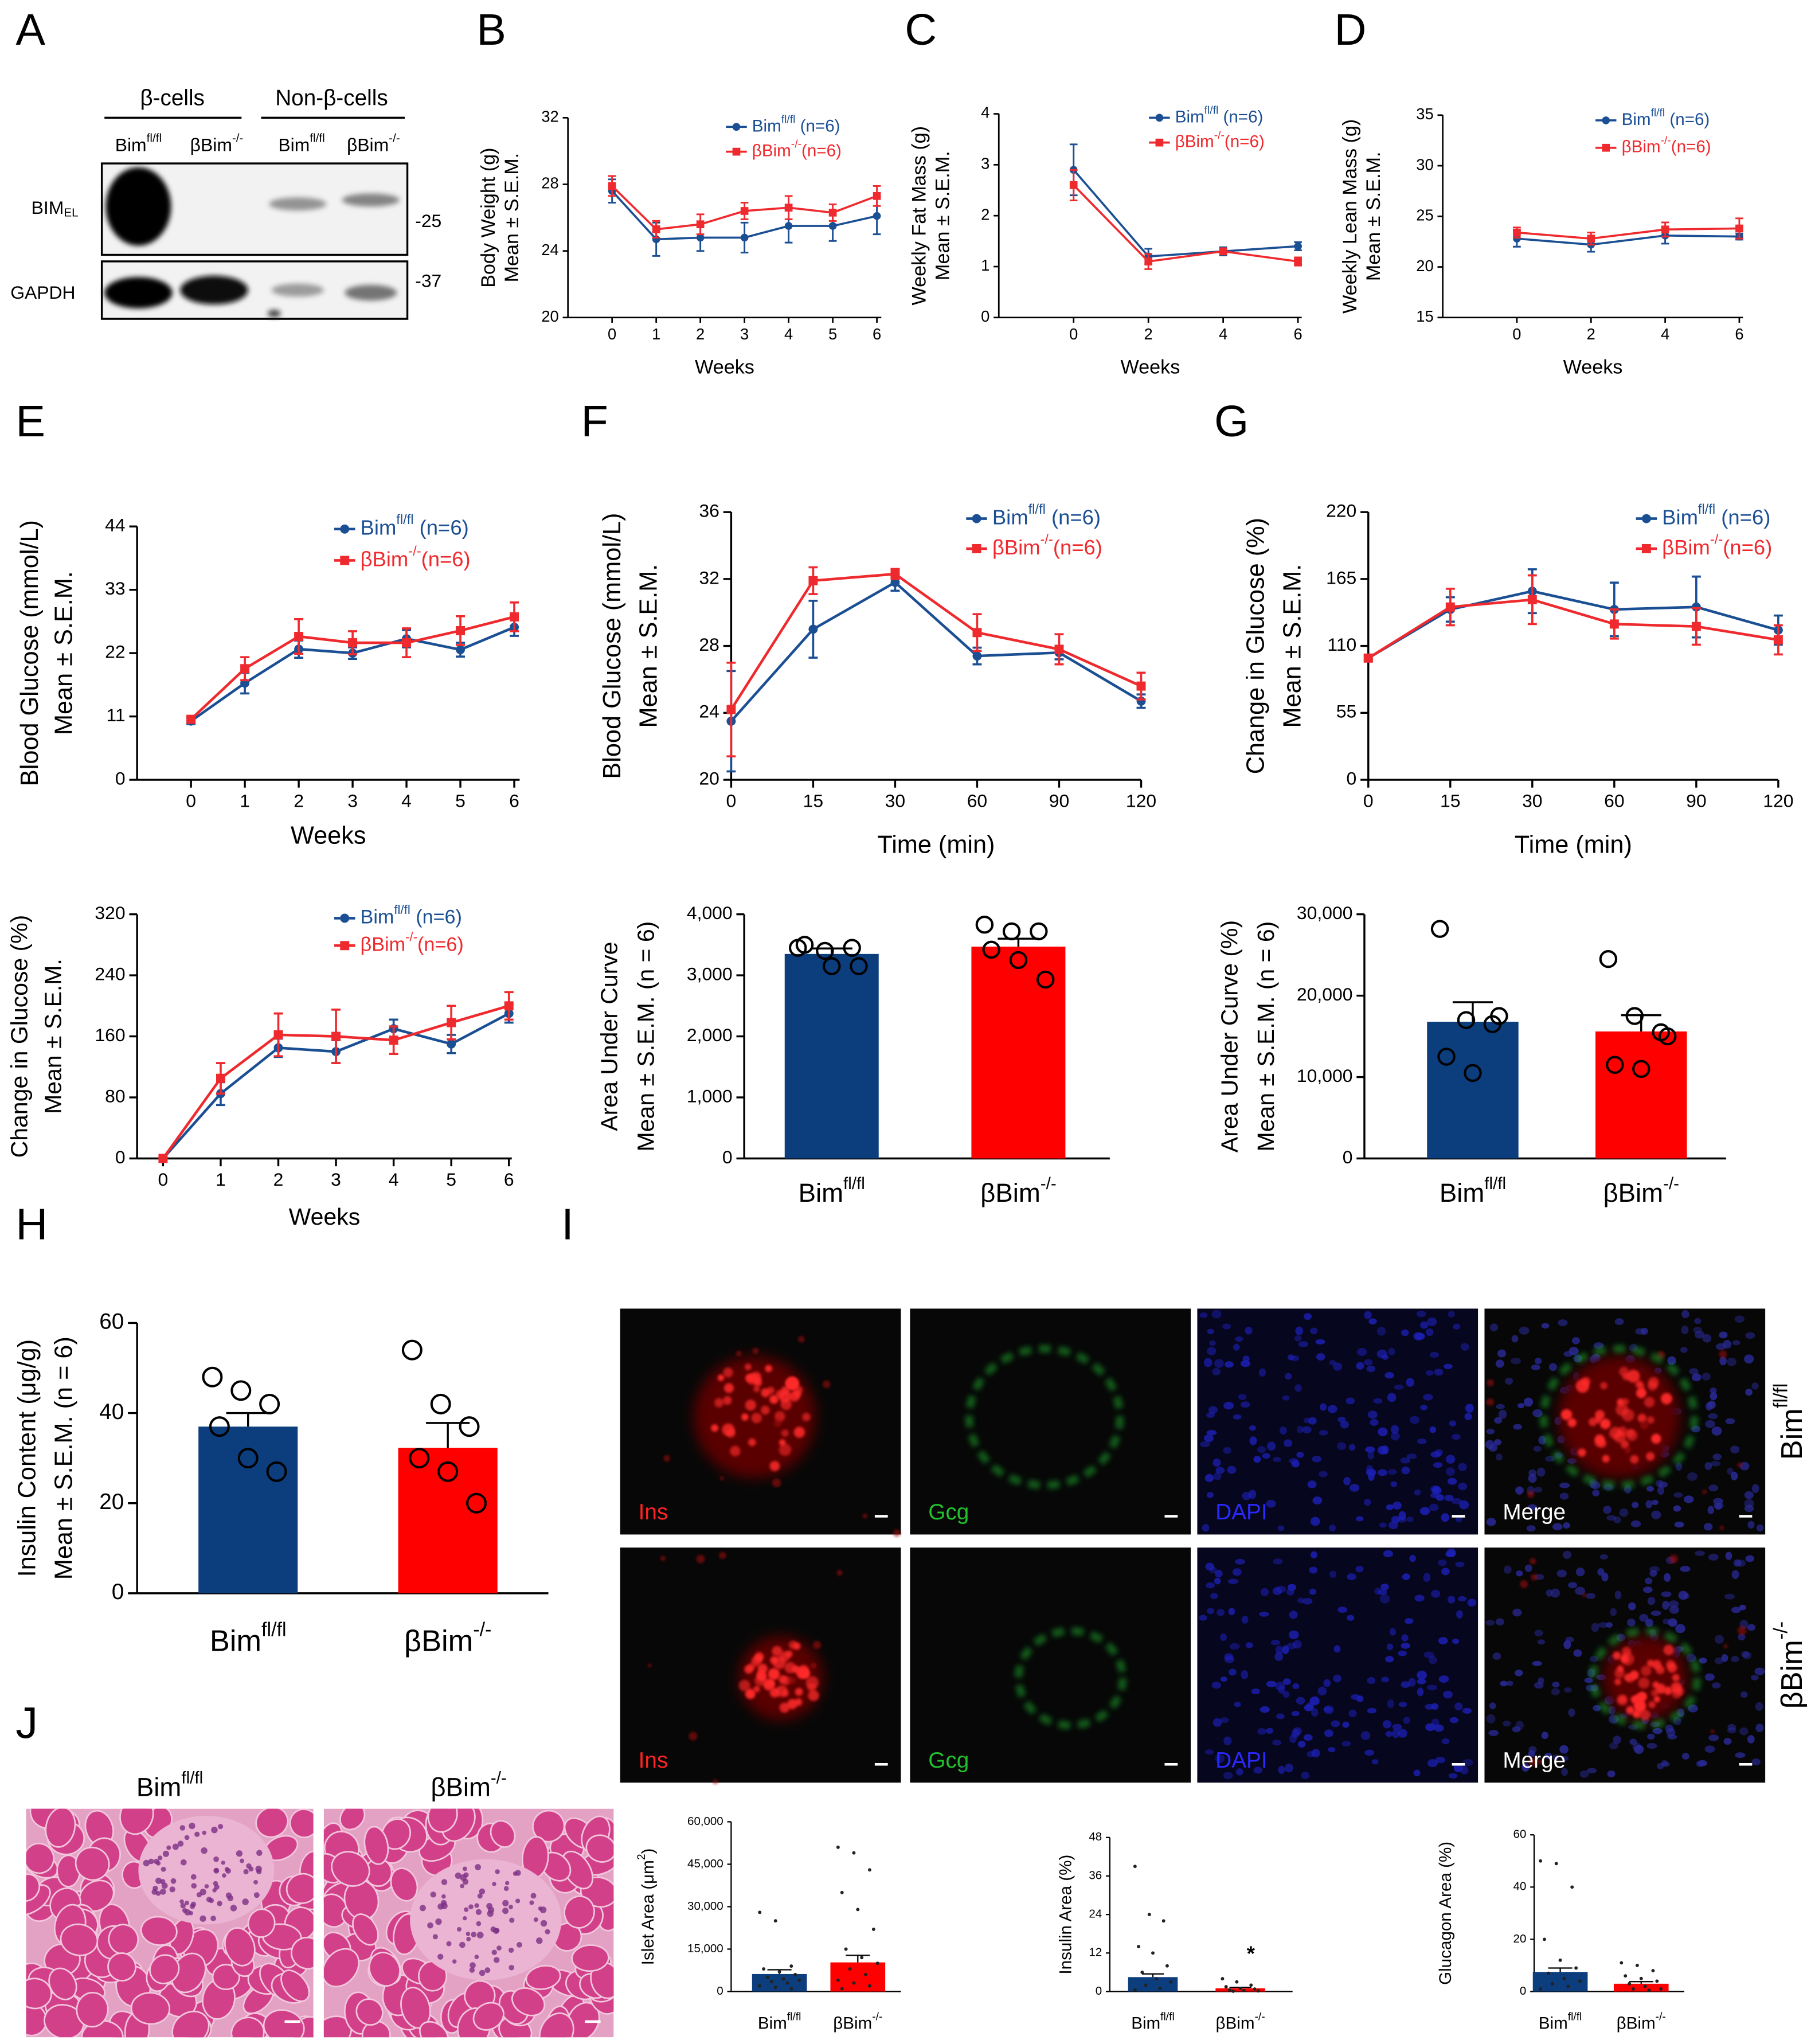 Image resolution: width=1807 pixels, height=2044 pixels. What do you see at coordinates (789, 334) in the screenshot?
I see `x-tick-label: 4` at bounding box center [789, 334].